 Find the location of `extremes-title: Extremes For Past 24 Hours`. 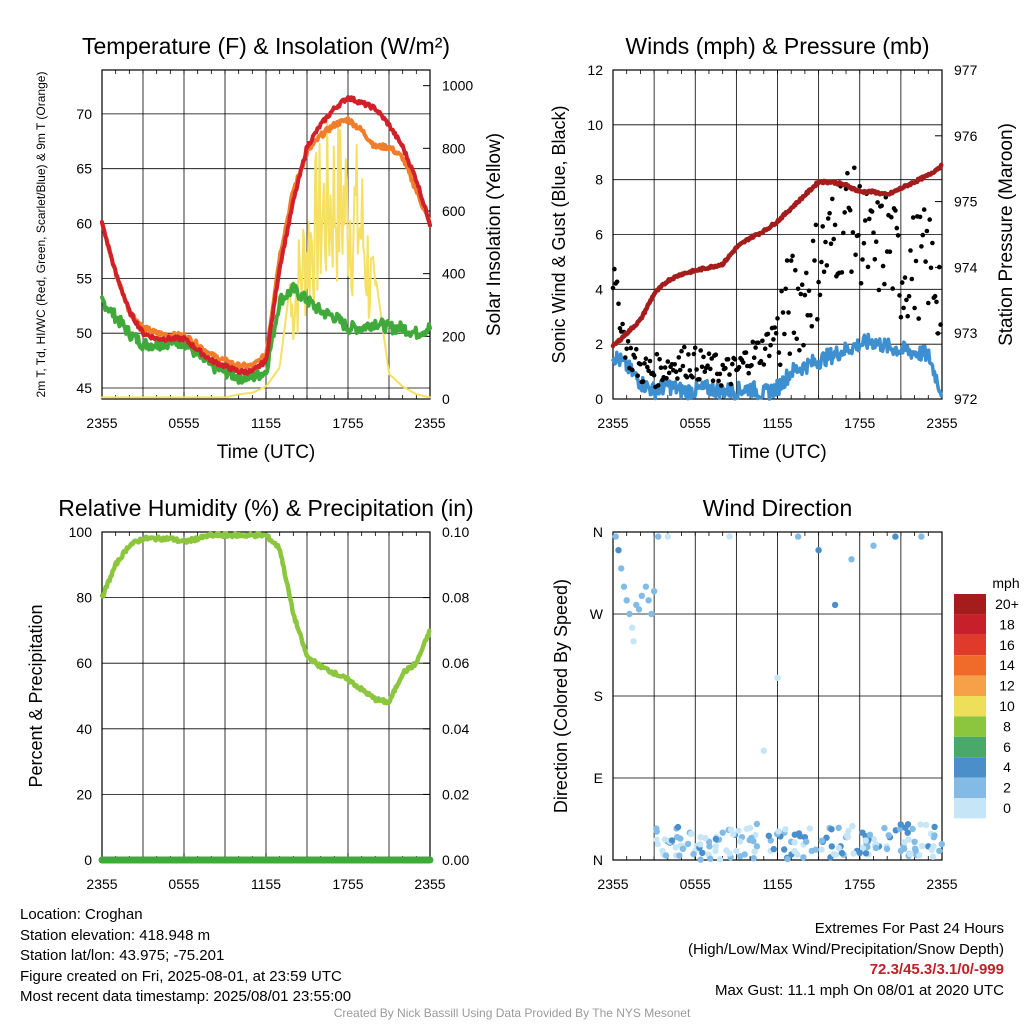

extremes-title: Extremes For Past 24 Hours is located at coordinates (909, 928).